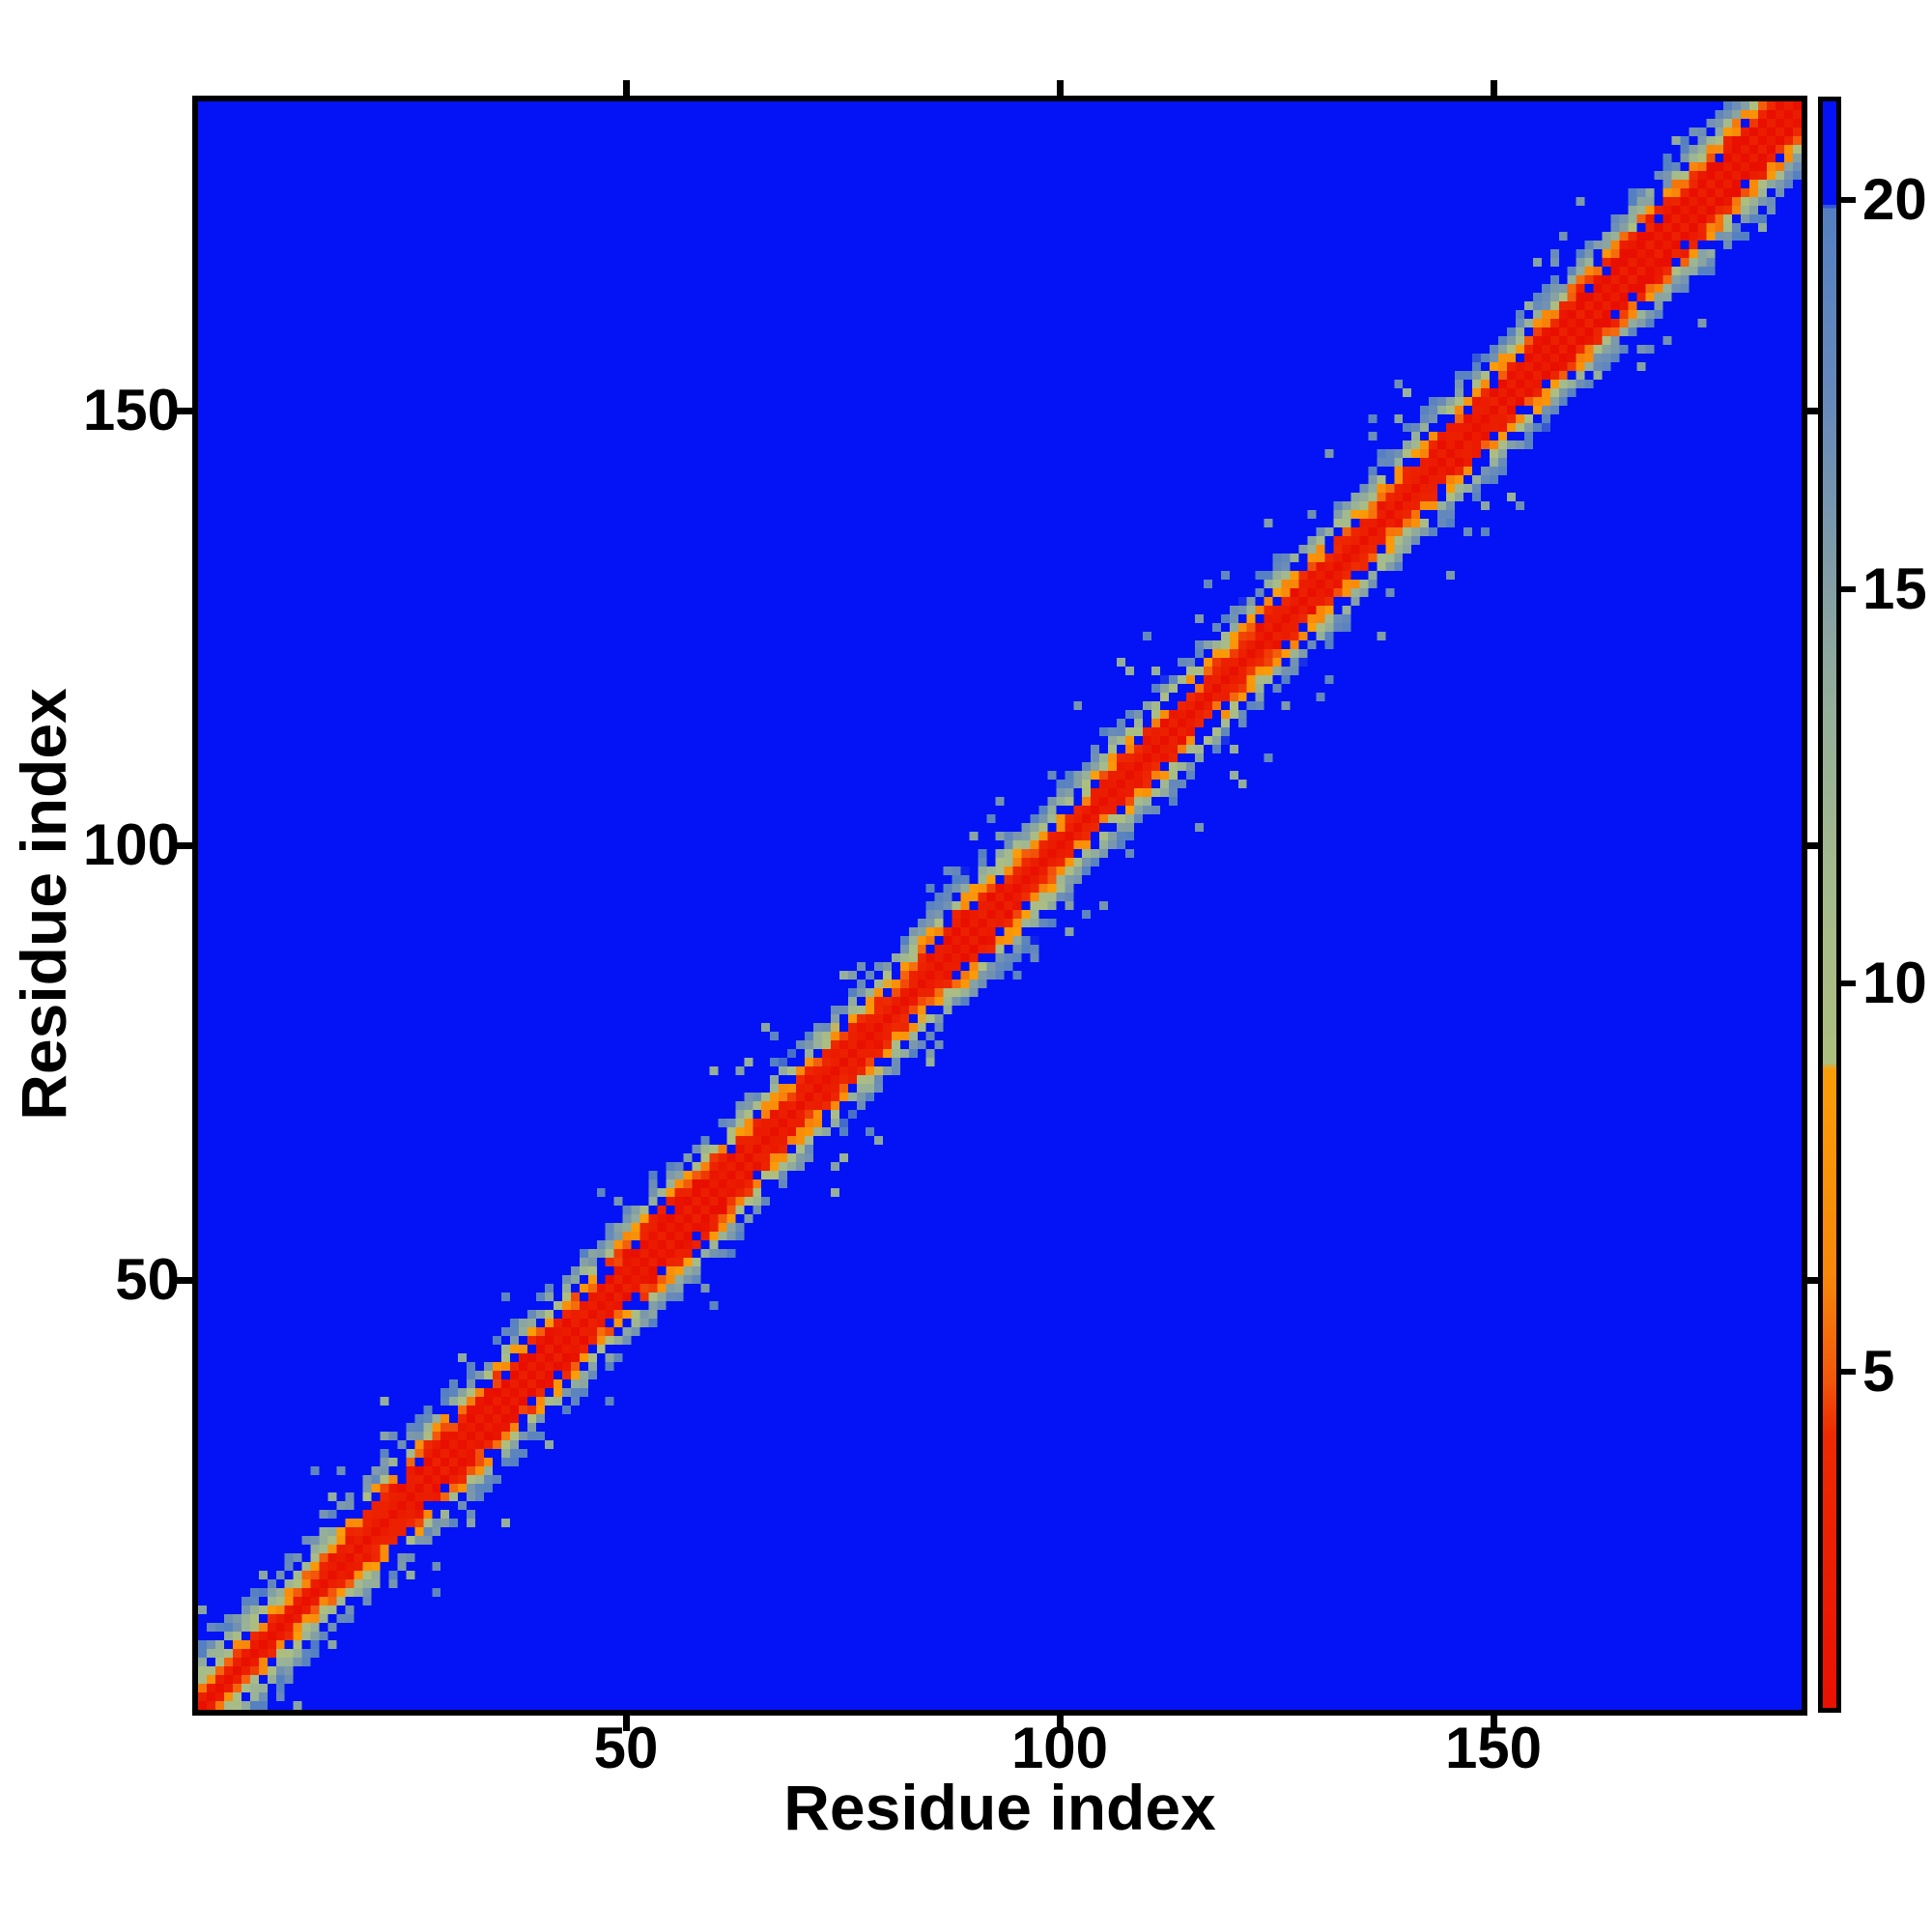 This screenshot has height=1932, width=1932. Describe the element at coordinates (43, 904) in the screenshot. I see `y-axis-title: Residue index` at that location.